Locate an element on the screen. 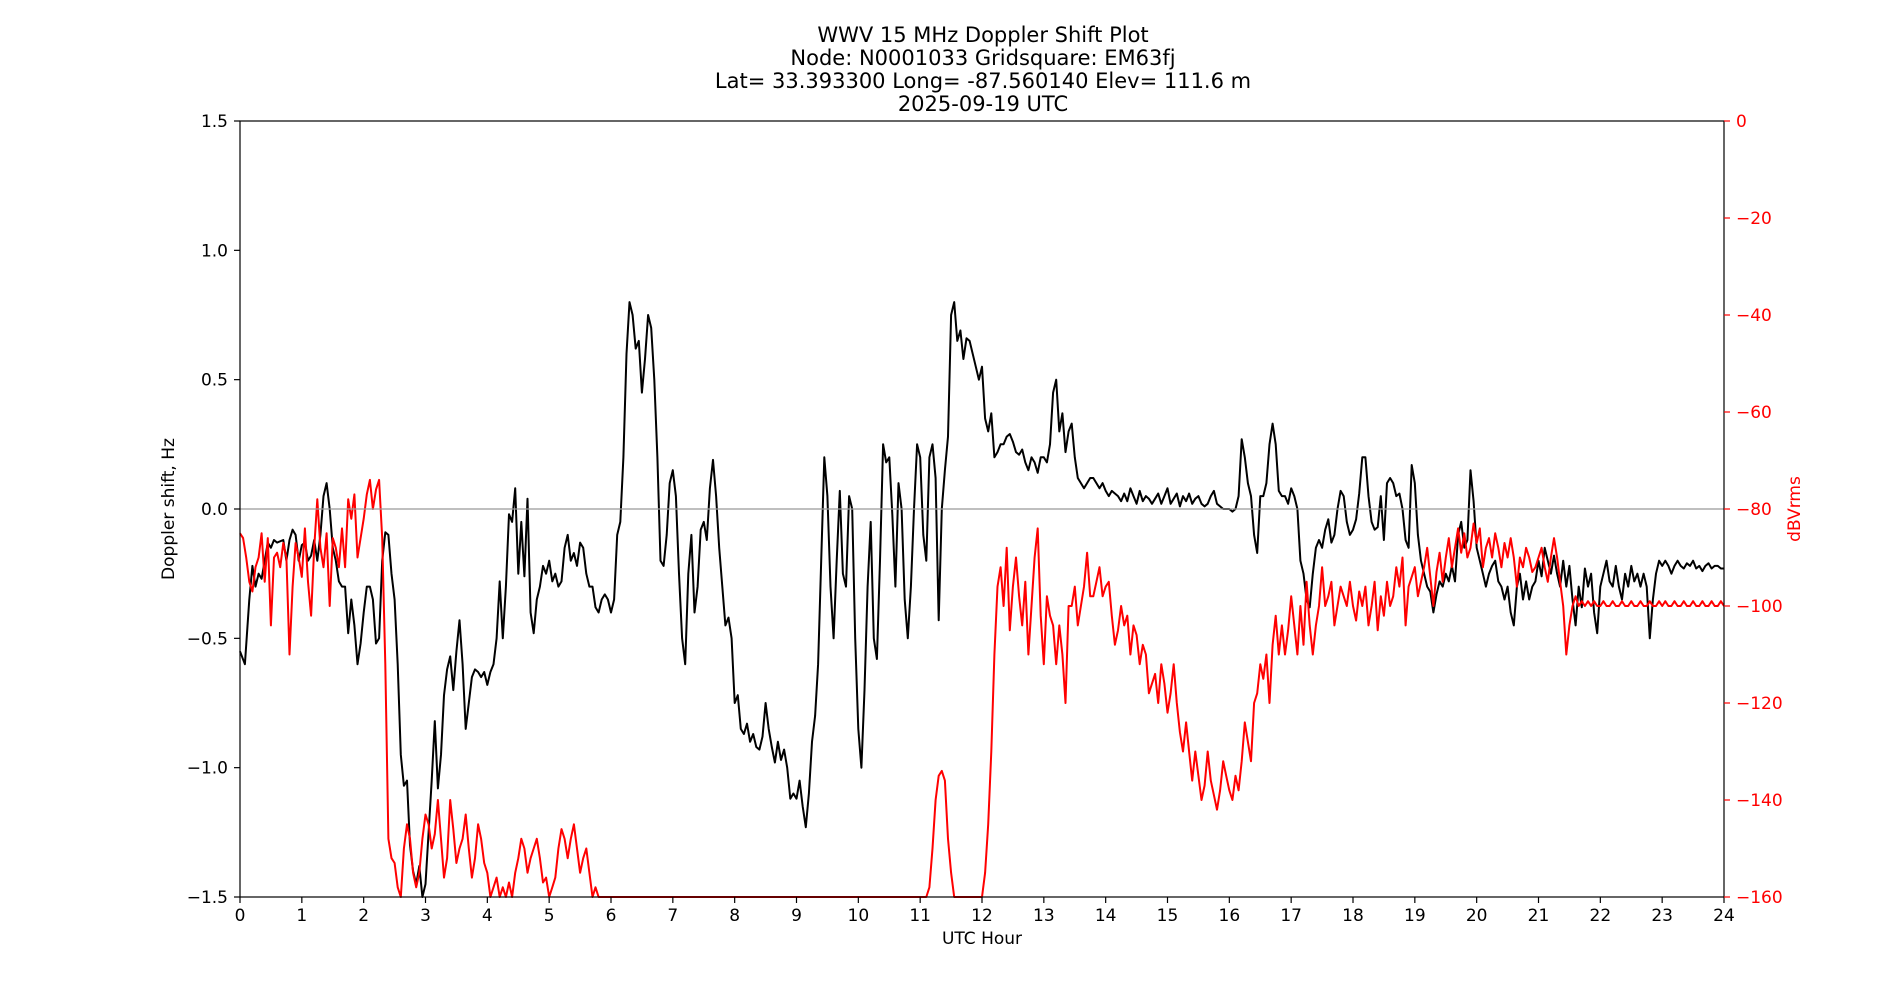 The width and height of the screenshot is (1900, 1000). x-tick-label: 0 is located at coordinates (240, 916).